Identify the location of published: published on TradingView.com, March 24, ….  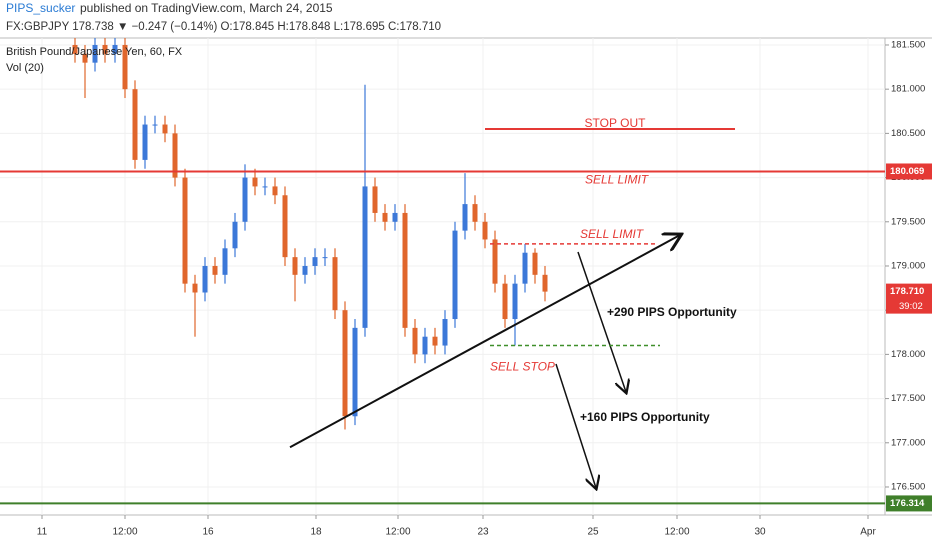
(206, 8).